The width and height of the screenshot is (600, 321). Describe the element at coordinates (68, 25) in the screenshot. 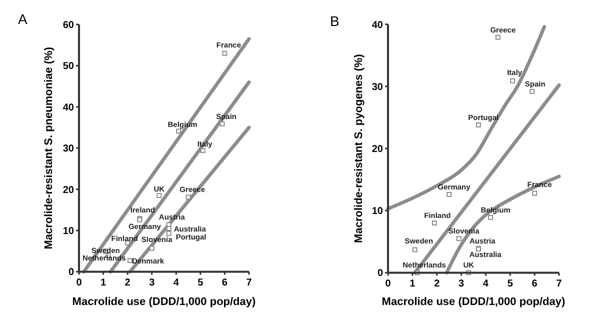

I see `y-tick-label: 60` at that location.